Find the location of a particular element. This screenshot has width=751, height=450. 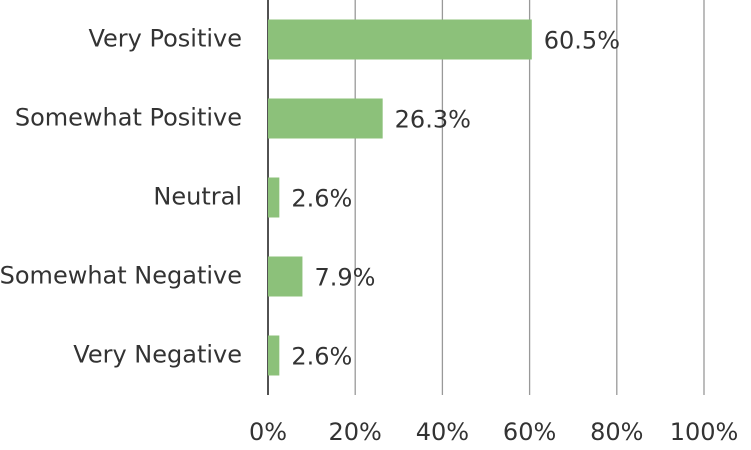

x-tick-label: 20% is located at coordinates (355, 432).